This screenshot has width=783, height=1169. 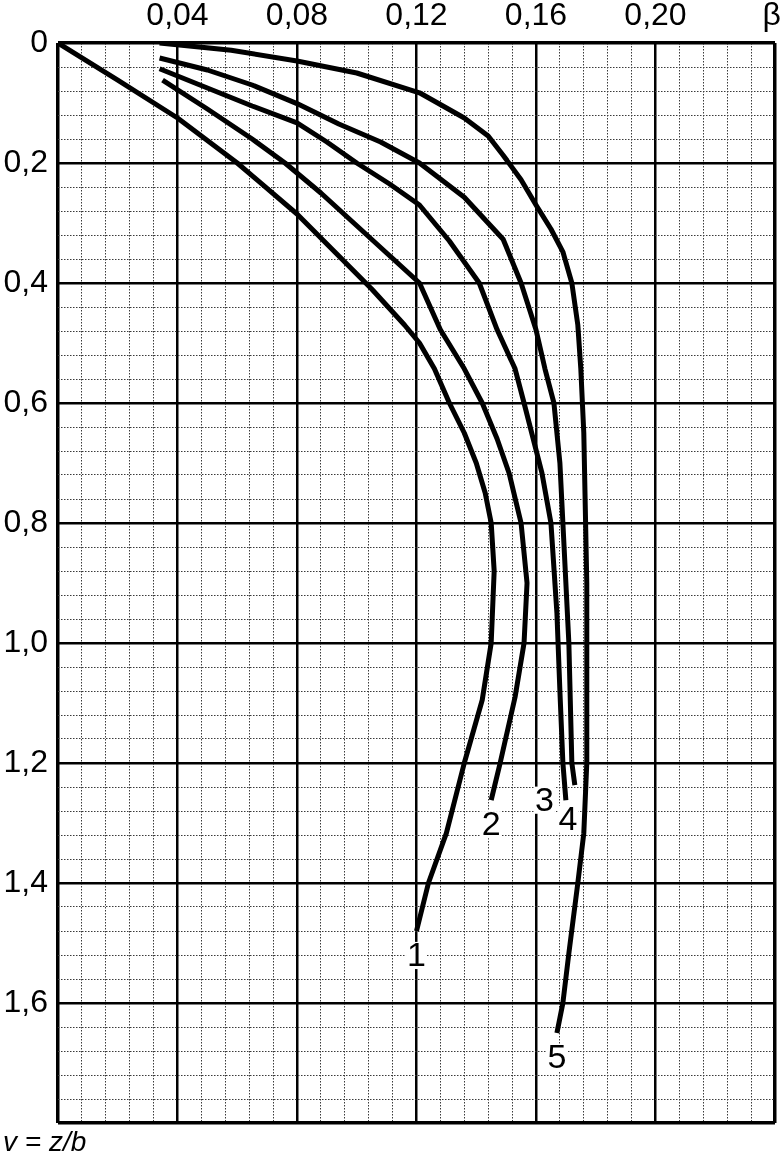 I want to click on series-label: 4, so click(x=568, y=817).